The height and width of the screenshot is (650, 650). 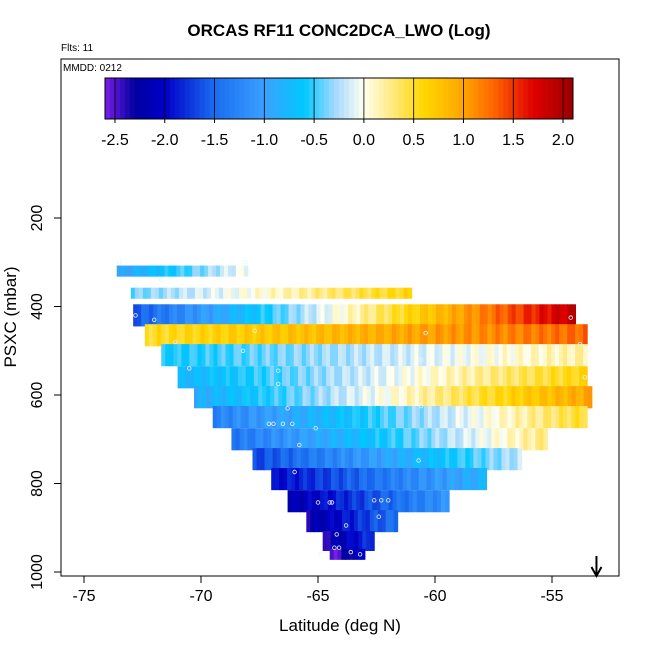 What do you see at coordinates (37, 306) in the screenshot?
I see `y-tick-label: 400` at bounding box center [37, 306].